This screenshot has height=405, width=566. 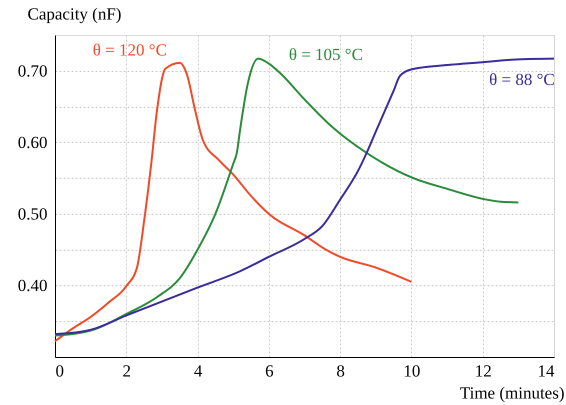 I want to click on y-tick-label: 0.50, so click(x=33, y=214).